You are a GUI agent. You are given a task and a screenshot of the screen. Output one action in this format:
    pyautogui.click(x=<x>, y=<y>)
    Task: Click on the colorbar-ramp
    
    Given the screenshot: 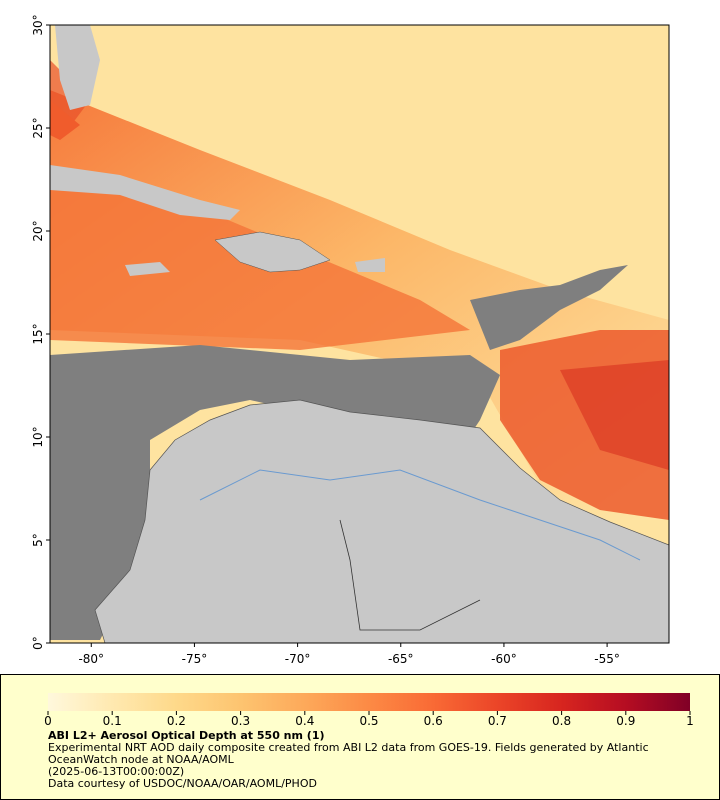 What is the action you would take?
    pyautogui.click(x=369, y=702)
    